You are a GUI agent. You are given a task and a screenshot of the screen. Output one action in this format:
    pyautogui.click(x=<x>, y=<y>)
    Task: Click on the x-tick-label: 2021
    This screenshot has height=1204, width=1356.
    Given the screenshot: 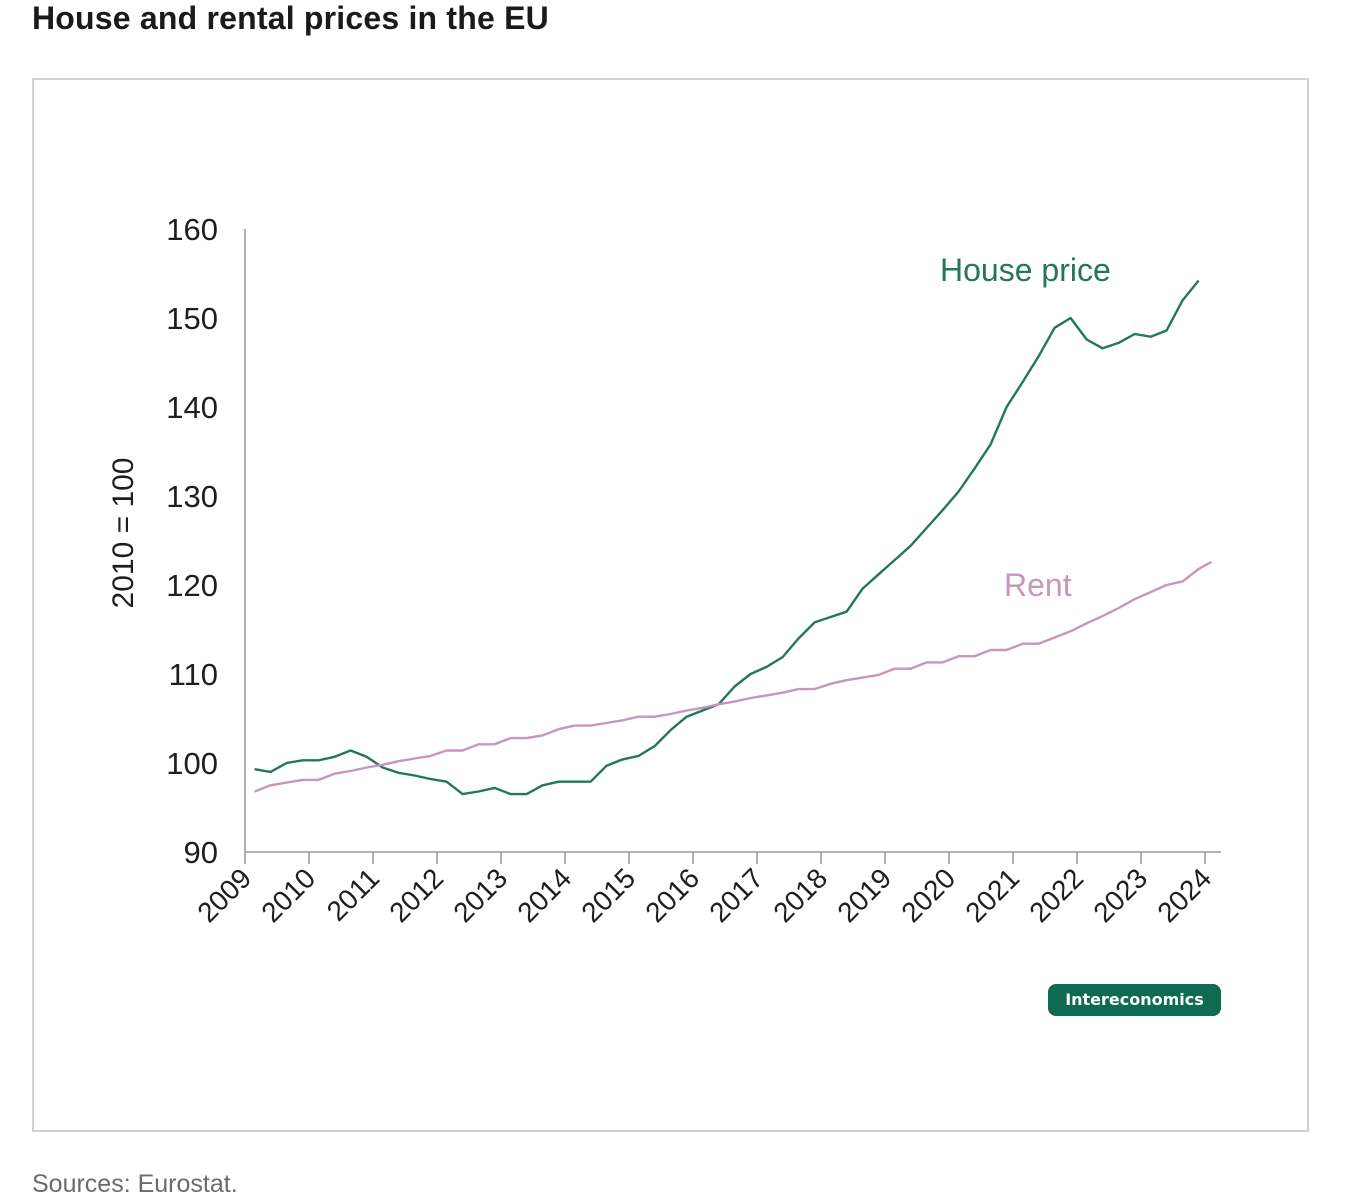 What is the action you would take?
    pyautogui.click(x=992, y=895)
    